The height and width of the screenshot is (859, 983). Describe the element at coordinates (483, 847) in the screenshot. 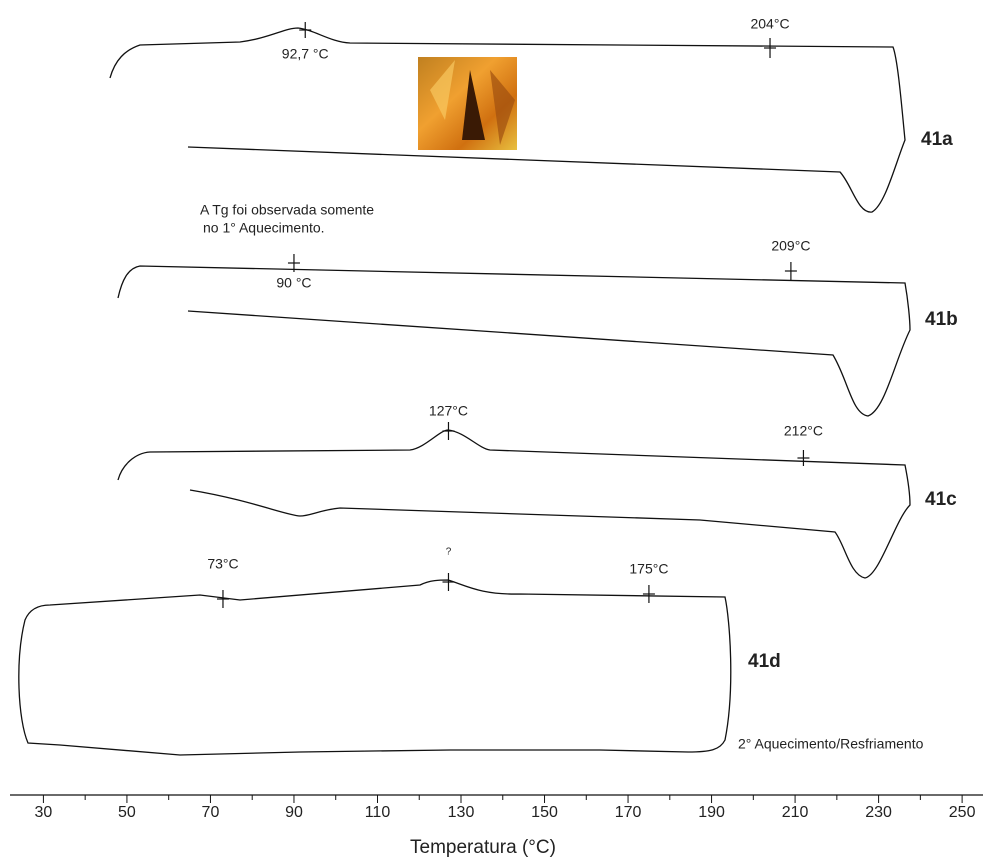

I see `x-axis-label: Temperatura (°C)` at that location.